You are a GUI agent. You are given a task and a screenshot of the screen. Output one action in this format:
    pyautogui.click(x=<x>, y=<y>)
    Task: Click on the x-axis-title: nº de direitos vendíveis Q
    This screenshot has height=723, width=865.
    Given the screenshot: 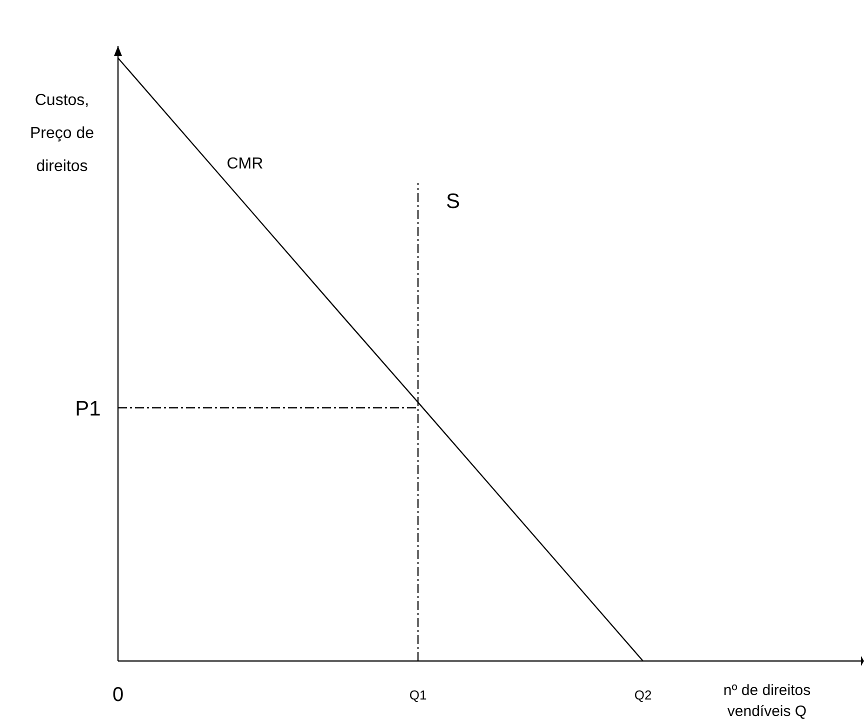 What is the action you would take?
    pyautogui.click(x=767, y=701)
    